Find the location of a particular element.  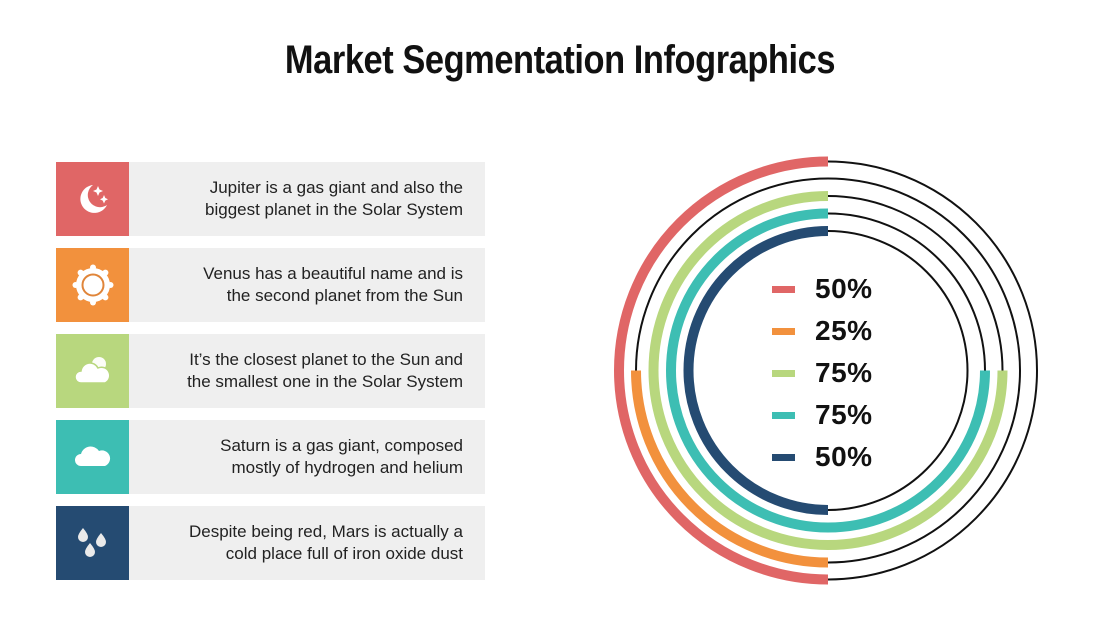

icon-box-jupiter is located at coordinates (92, 199).